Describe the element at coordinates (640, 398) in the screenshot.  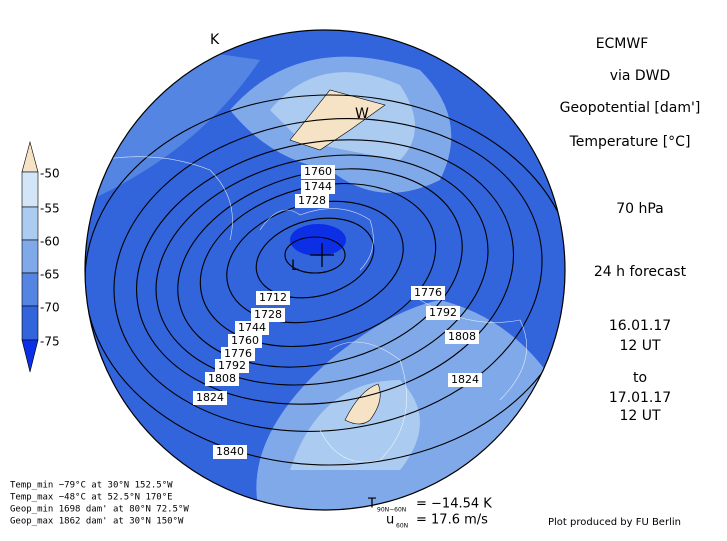
I see `to-date: 17.01.17` at that location.